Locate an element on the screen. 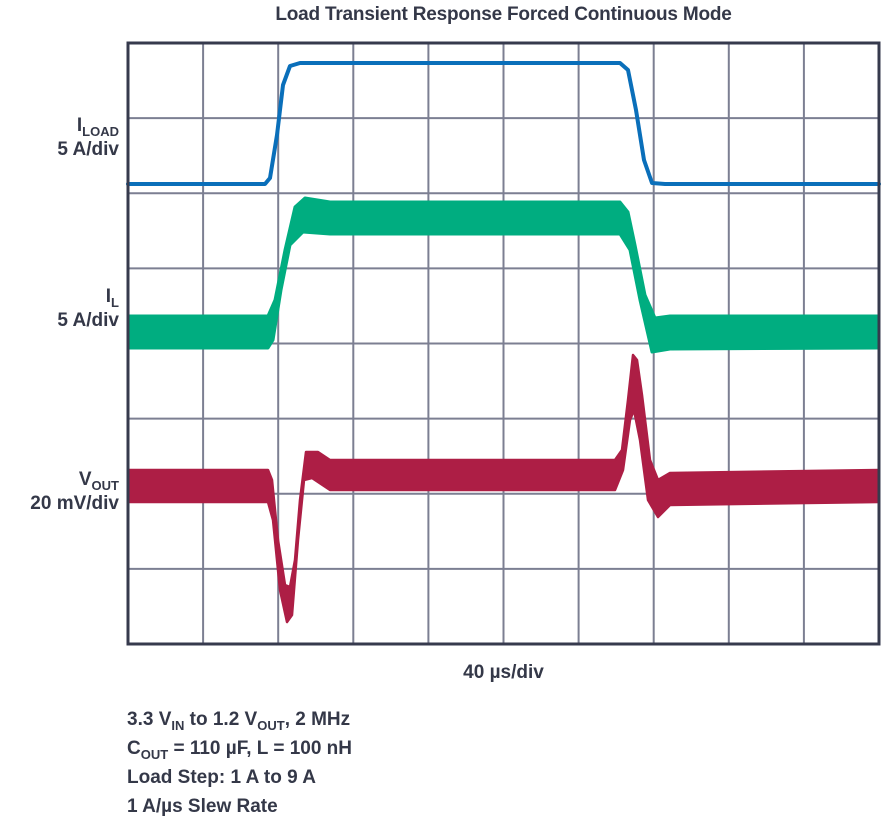 This screenshot has width=886, height=825. vout-axis-label: VOUT 20 mV/div is located at coordinates (74, 492).